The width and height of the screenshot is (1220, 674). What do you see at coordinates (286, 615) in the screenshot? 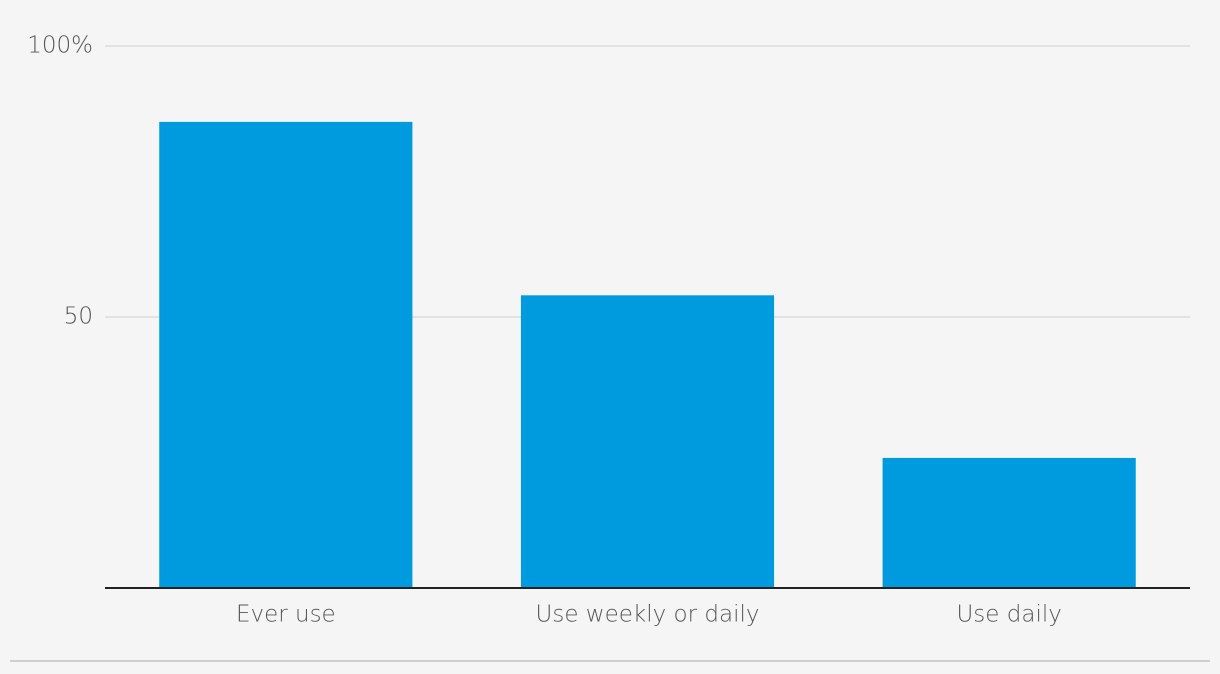
I see `x-tick-label: Ever use` at bounding box center [286, 615].